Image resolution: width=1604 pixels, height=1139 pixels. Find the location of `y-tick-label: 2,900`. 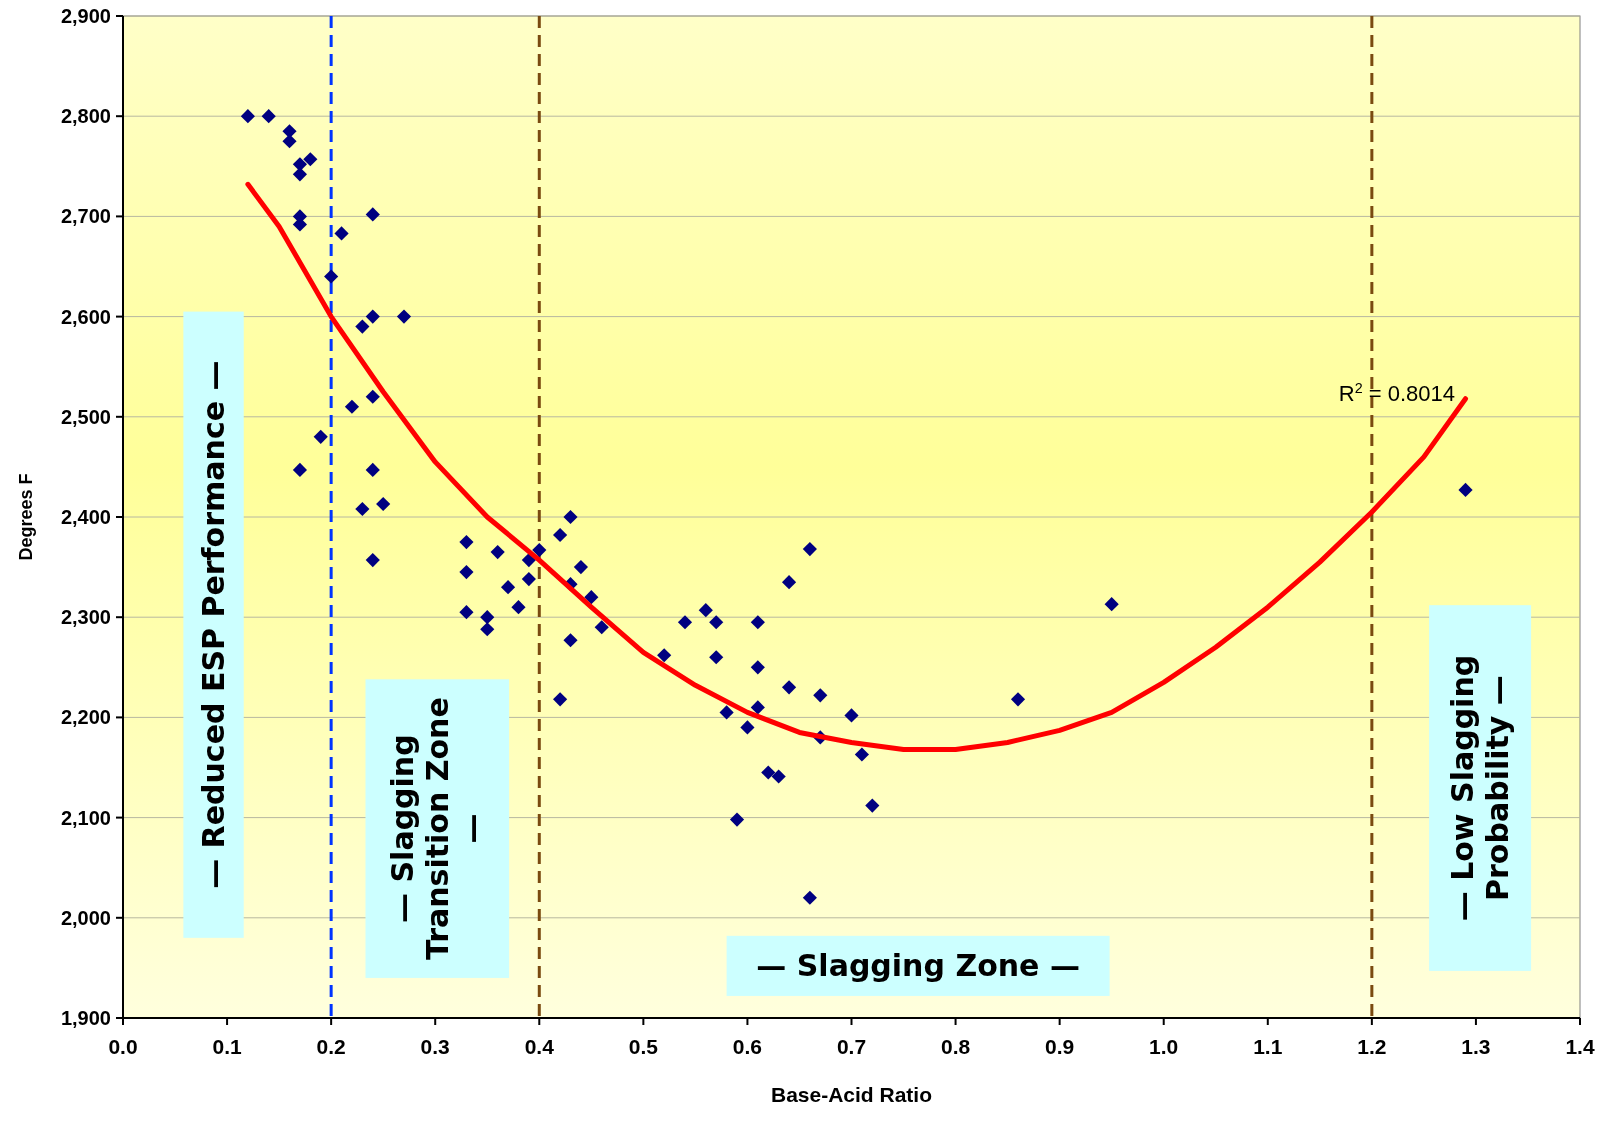

y-tick-label: 2,900 is located at coordinates (85, 16).